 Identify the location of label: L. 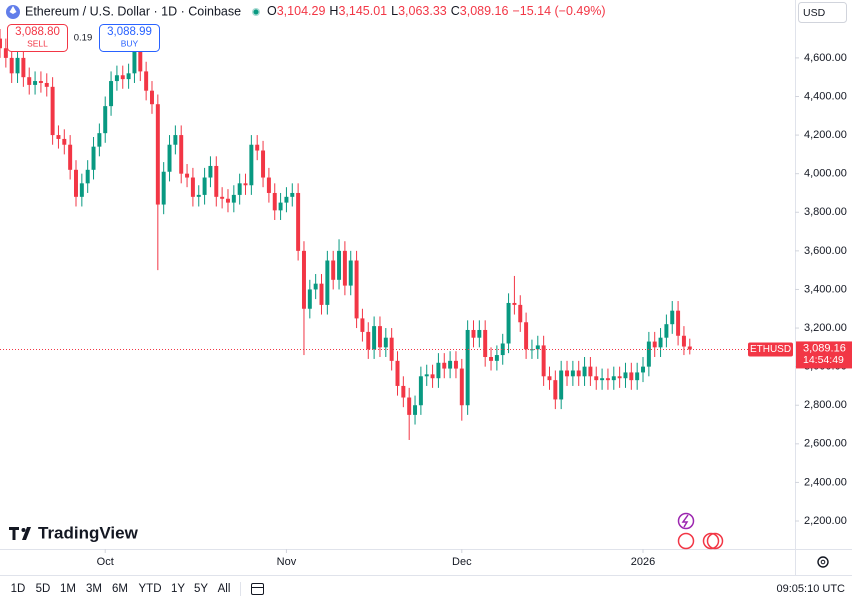
(394, 11).